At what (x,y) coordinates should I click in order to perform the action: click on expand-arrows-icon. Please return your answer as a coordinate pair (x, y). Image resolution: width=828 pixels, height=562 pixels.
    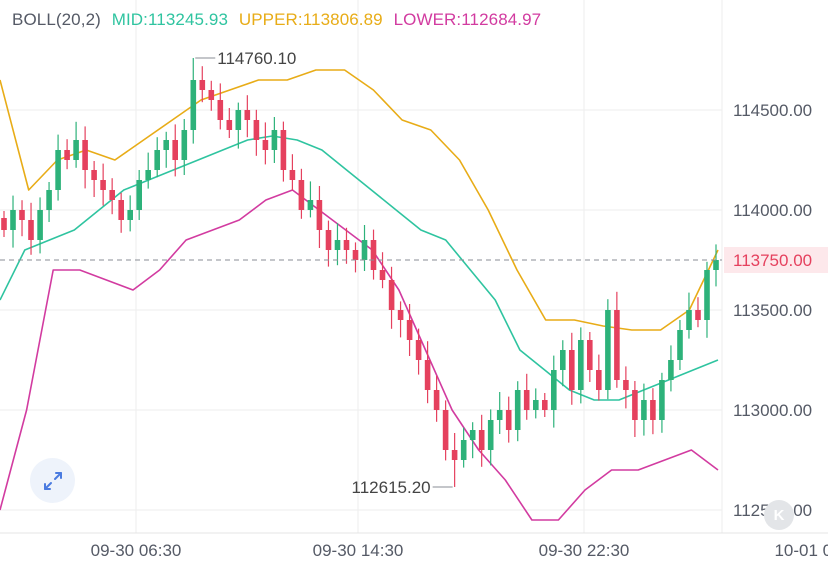
    Looking at the image, I should click on (52, 480).